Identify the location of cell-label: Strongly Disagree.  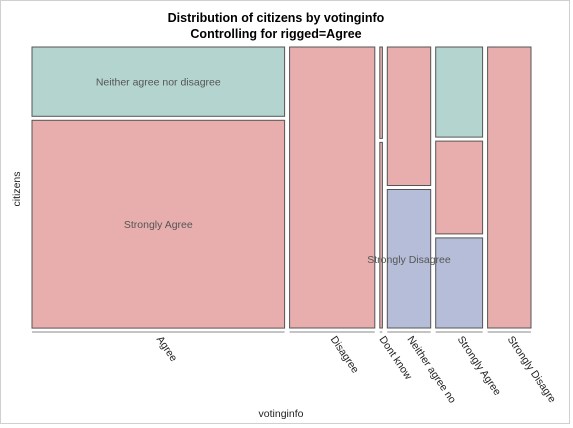
(409, 260).